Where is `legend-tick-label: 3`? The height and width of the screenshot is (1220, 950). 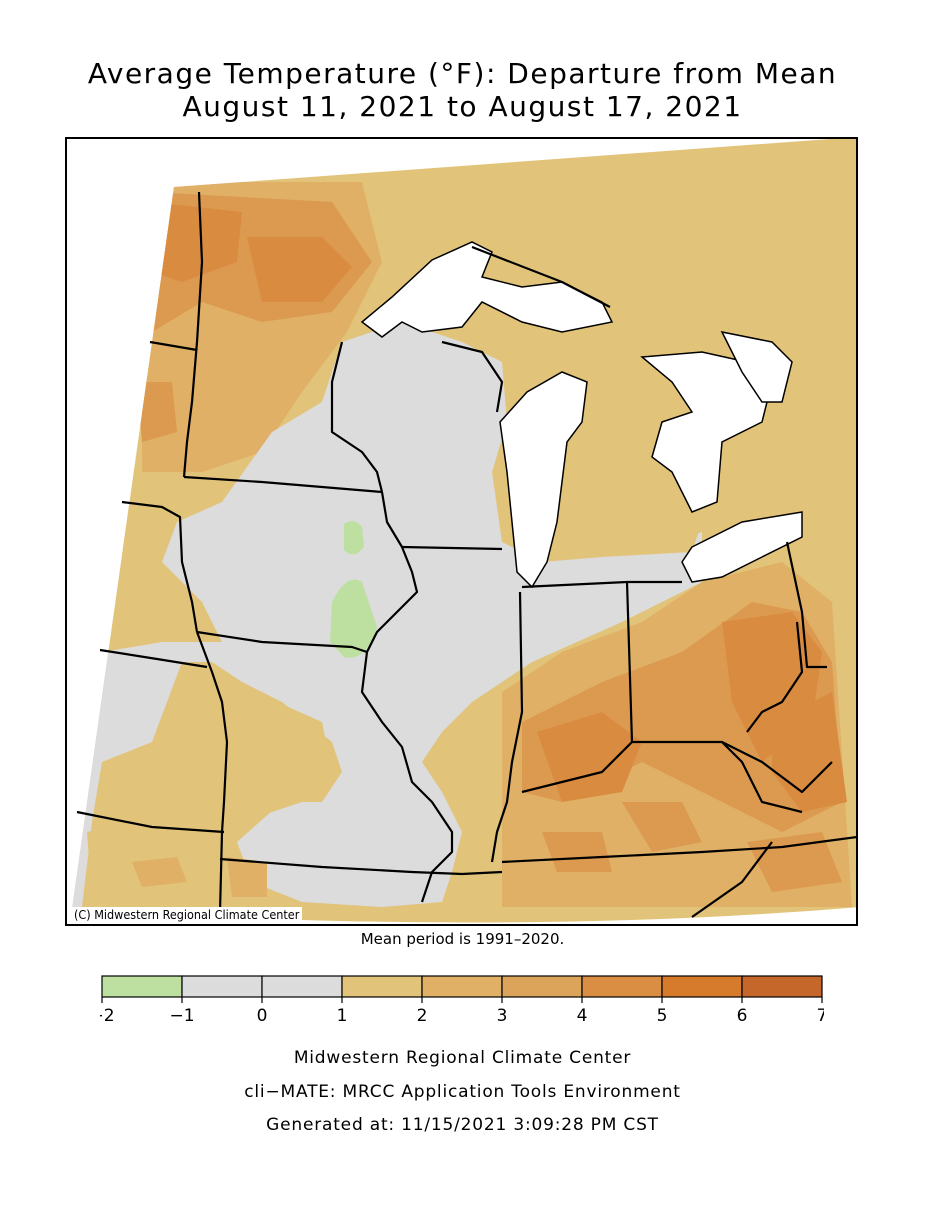
legend-tick-label: 3 is located at coordinates (502, 1015).